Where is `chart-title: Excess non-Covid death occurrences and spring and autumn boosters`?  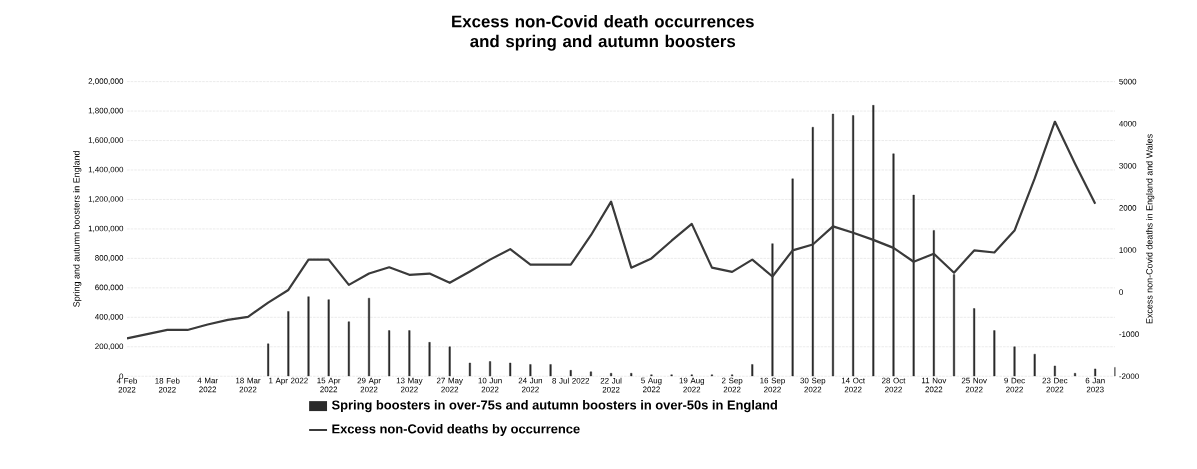
chart-title: Excess non-Covid death occurrences and spring and autumn boosters is located at coordinates (603, 33).